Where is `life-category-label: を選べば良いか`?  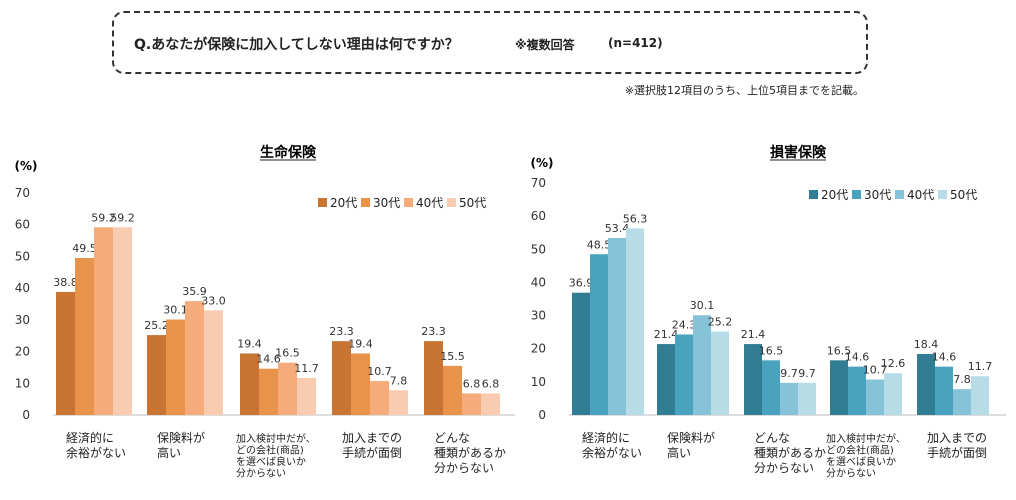 life-category-label: を選べば良いか is located at coordinates (271, 461).